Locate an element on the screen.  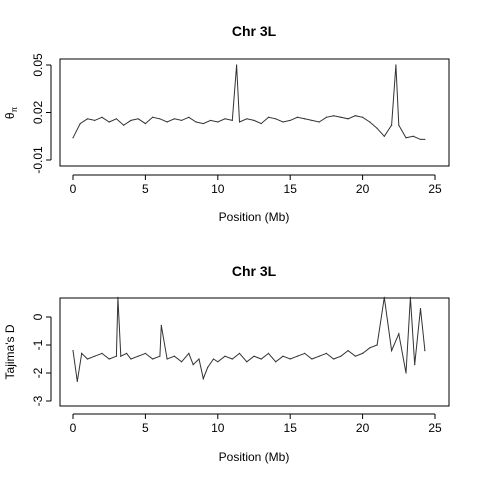
panel2-y-tick-label-group: 0 is located at coordinates (38, 316).